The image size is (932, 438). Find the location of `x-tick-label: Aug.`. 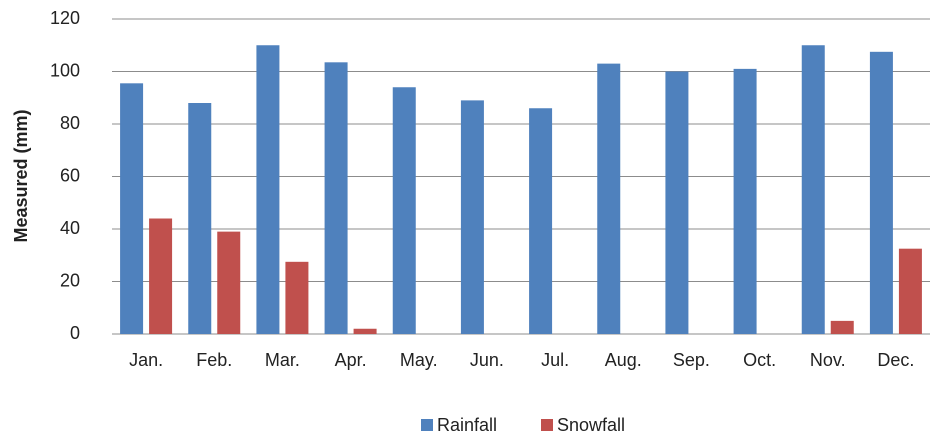

x-tick-label: Aug. is located at coordinates (623, 360).